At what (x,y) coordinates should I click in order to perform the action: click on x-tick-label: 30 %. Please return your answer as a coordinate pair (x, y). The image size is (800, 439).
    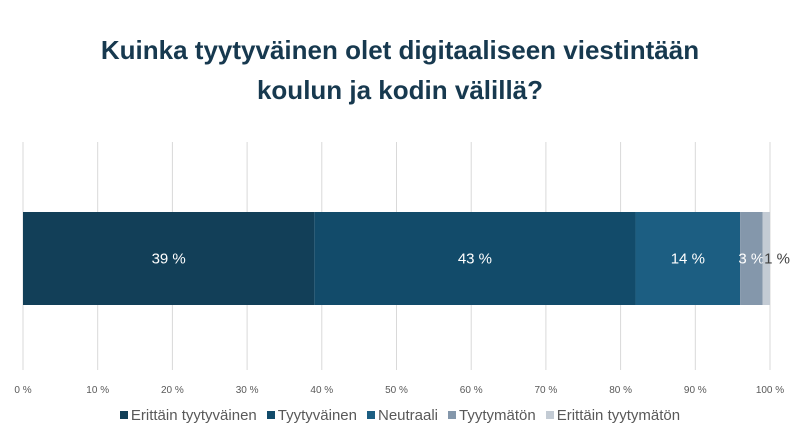
    Looking at the image, I should click on (247, 390).